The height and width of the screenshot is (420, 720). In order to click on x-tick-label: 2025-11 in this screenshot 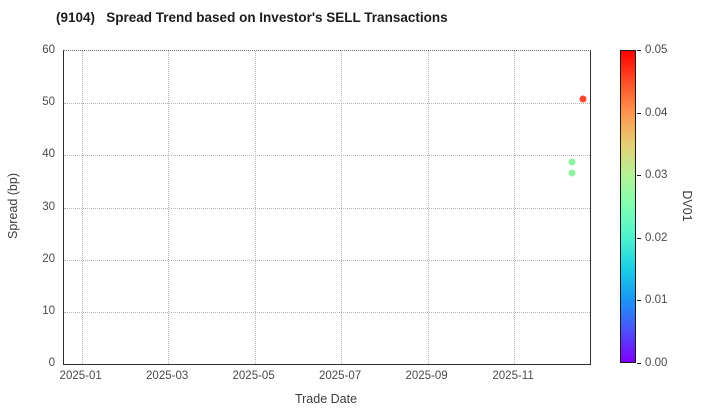, I will do `click(513, 376)`.